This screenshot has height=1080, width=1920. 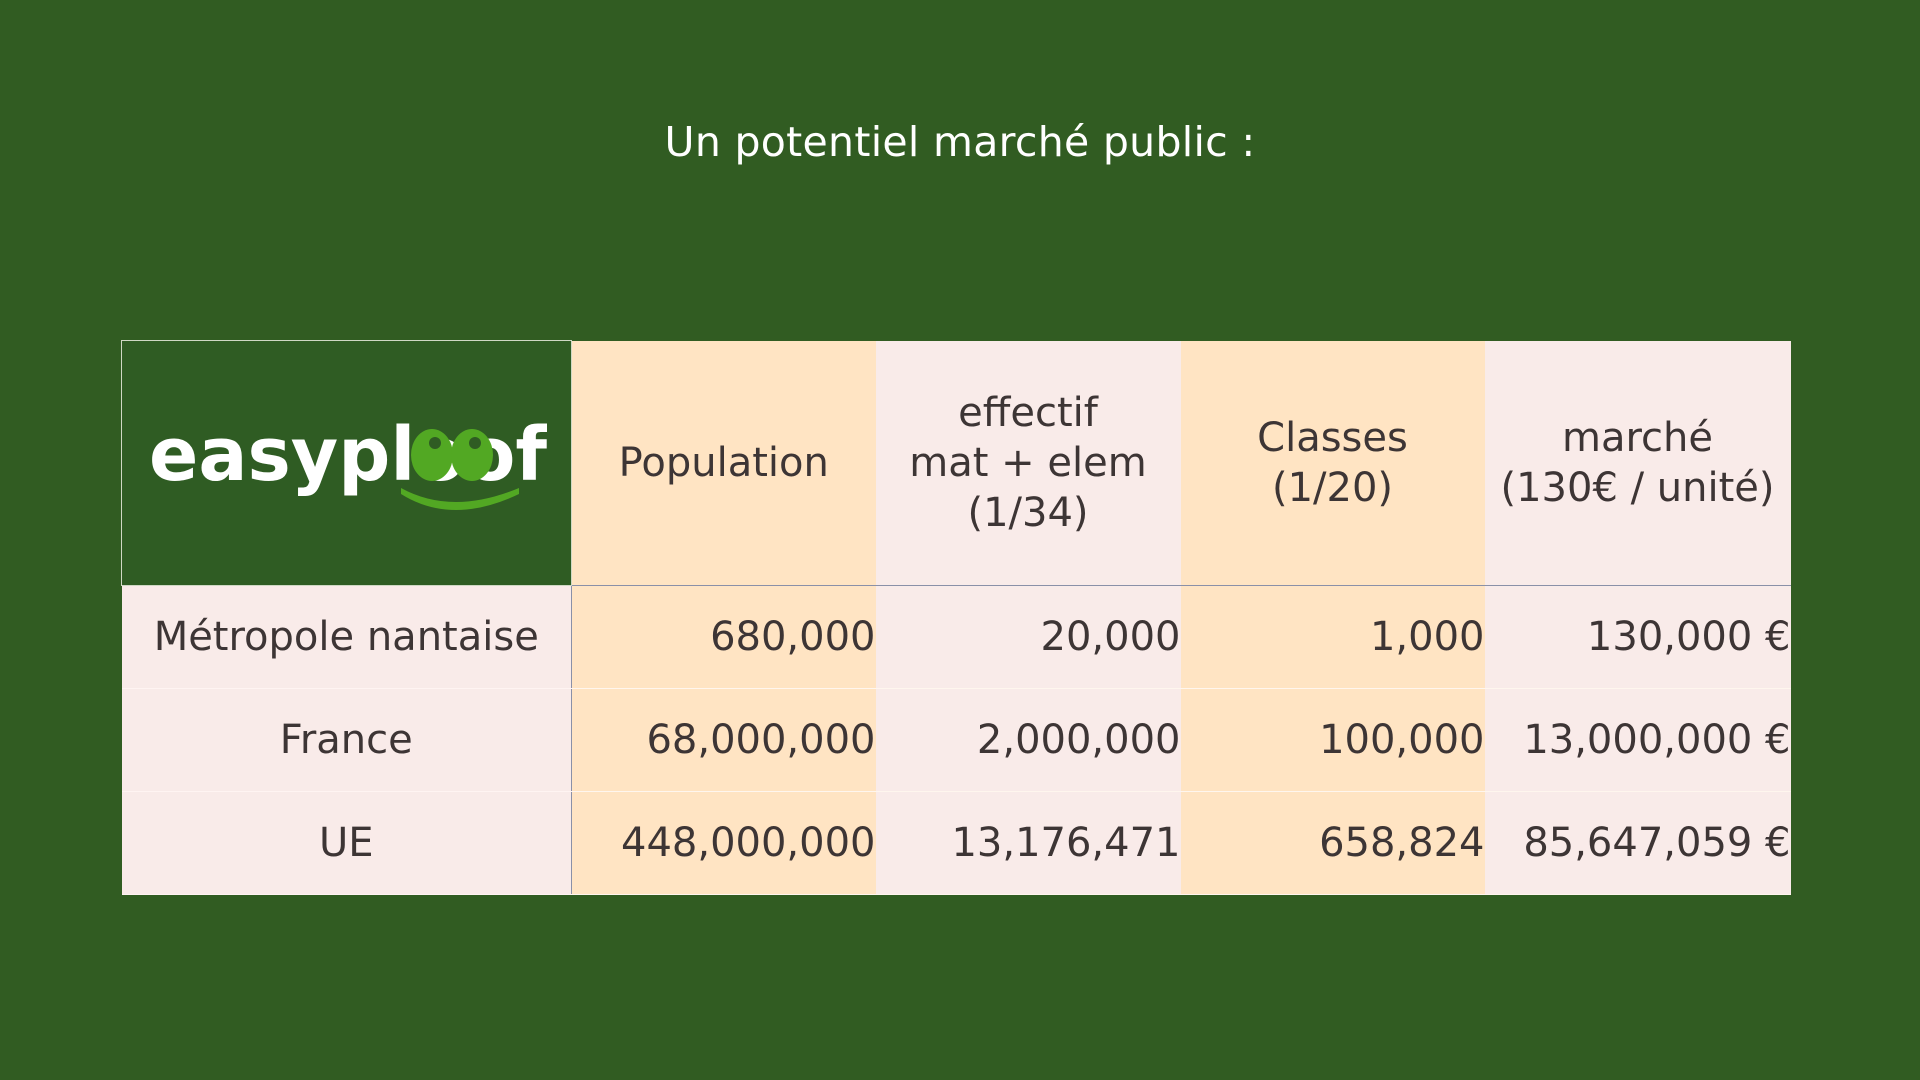 I want to click on logo-cell: easyploof, so click(x=346, y=463).